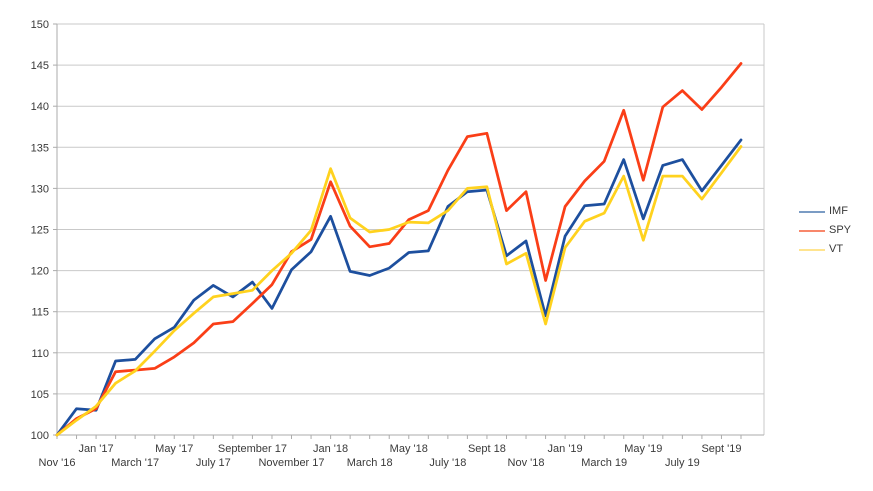 The image size is (873, 491). I want to click on chart-legend: IMF SPY VT, so click(825, 230).